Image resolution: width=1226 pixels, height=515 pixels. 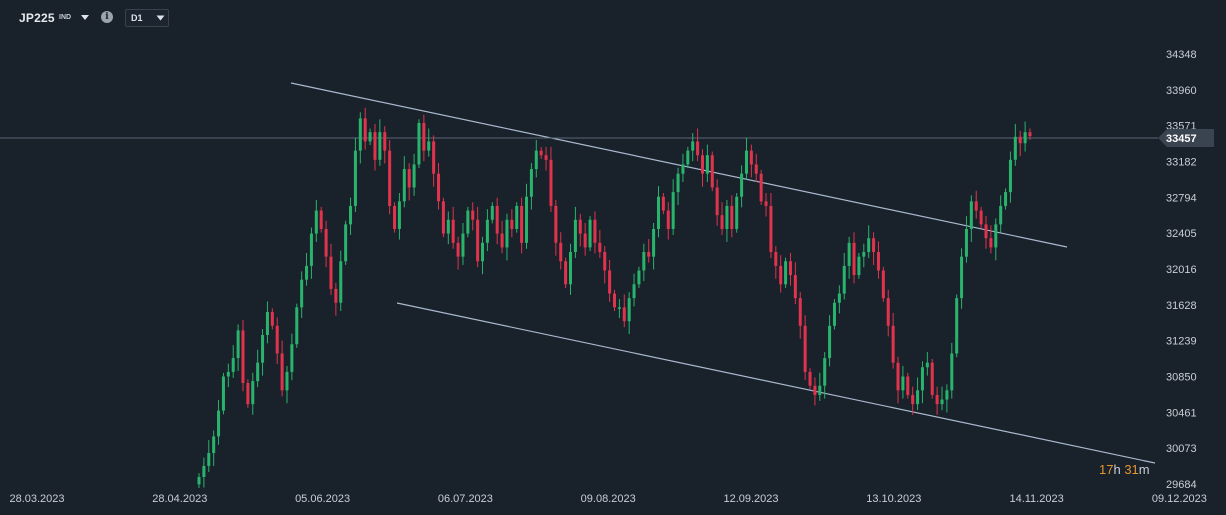 What do you see at coordinates (37, 18) in the screenshot?
I see `symbol-name: JP225` at bounding box center [37, 18].